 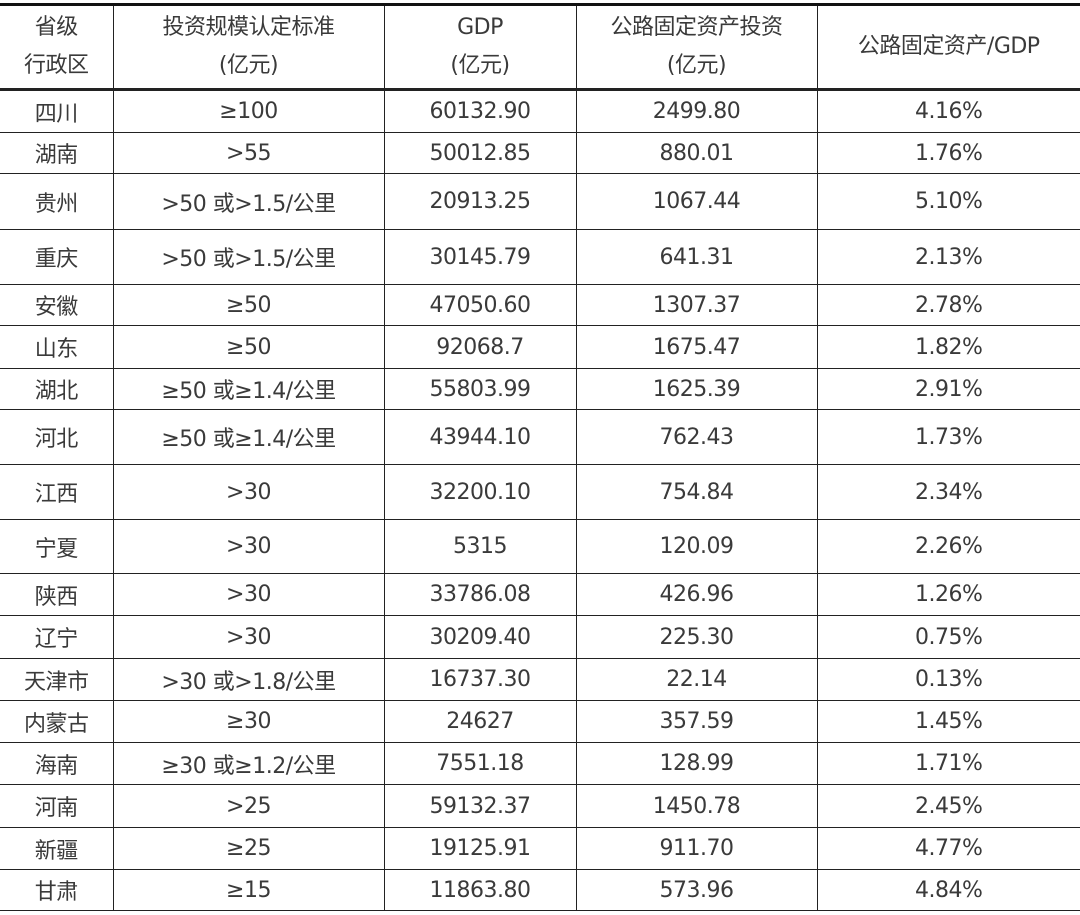 What do you see at coordinates (948, 347) in the screenshot?
I see `cell-ratio: 1.82%` at bounding box center [948, 347].